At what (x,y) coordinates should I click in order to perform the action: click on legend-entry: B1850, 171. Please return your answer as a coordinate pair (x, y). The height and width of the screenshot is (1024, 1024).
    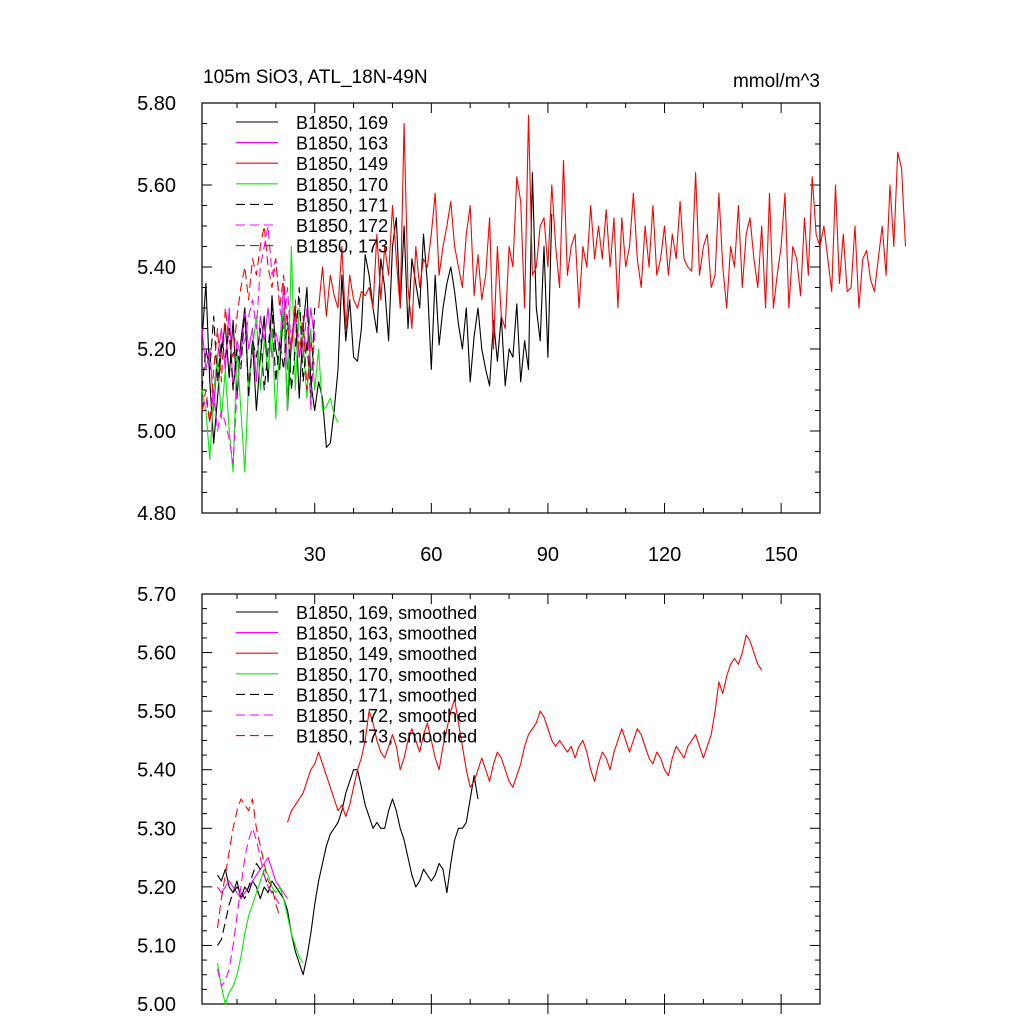
    Looking at the image, I should click on (342, 205).